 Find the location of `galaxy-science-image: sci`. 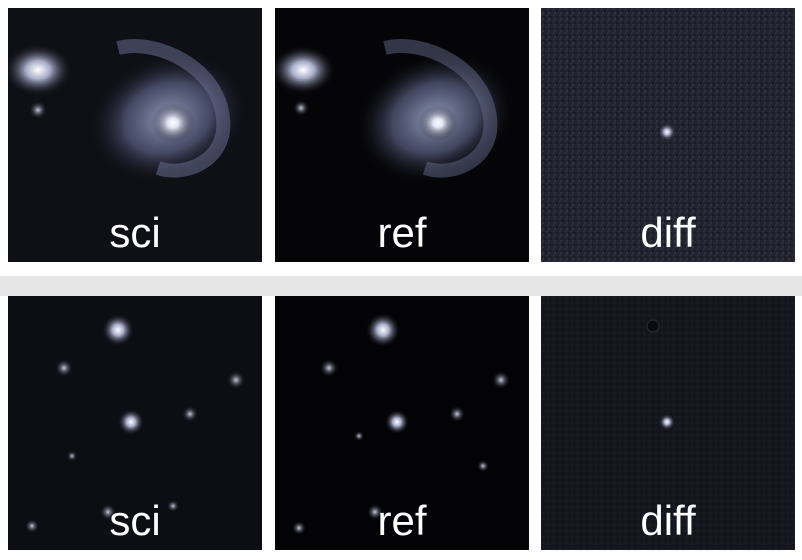

galaxy-science-image: sci is located at coordinates (135, 135).